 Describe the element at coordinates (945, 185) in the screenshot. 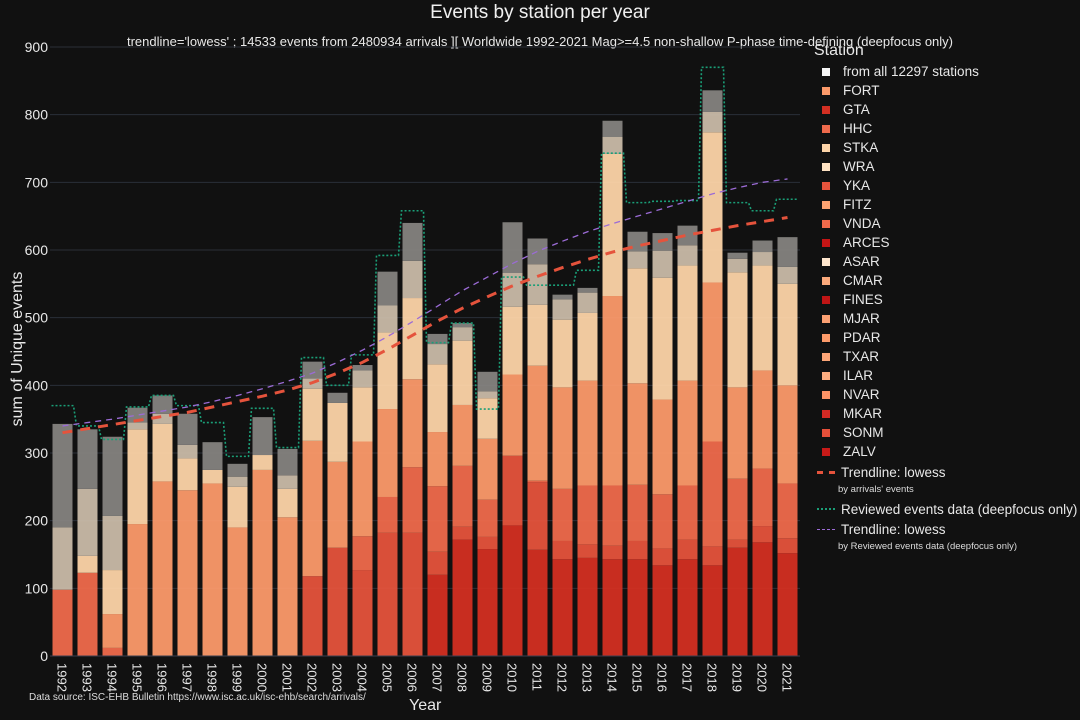

I see `legend-item-yka: YKA` at that location.